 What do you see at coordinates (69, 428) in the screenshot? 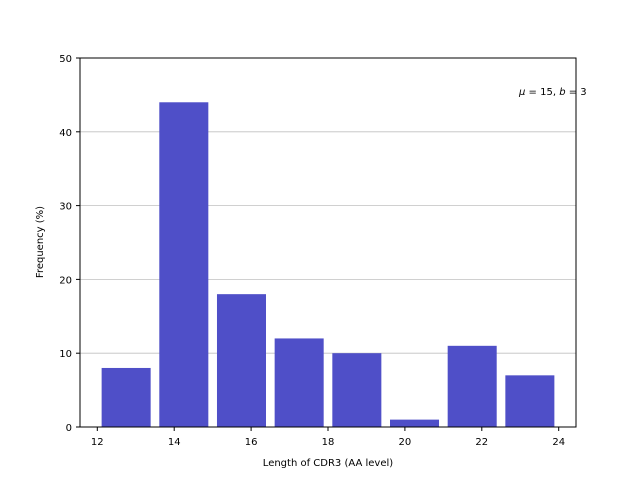
I see `y-tick-label: 0` at bounding box center [69, 428].